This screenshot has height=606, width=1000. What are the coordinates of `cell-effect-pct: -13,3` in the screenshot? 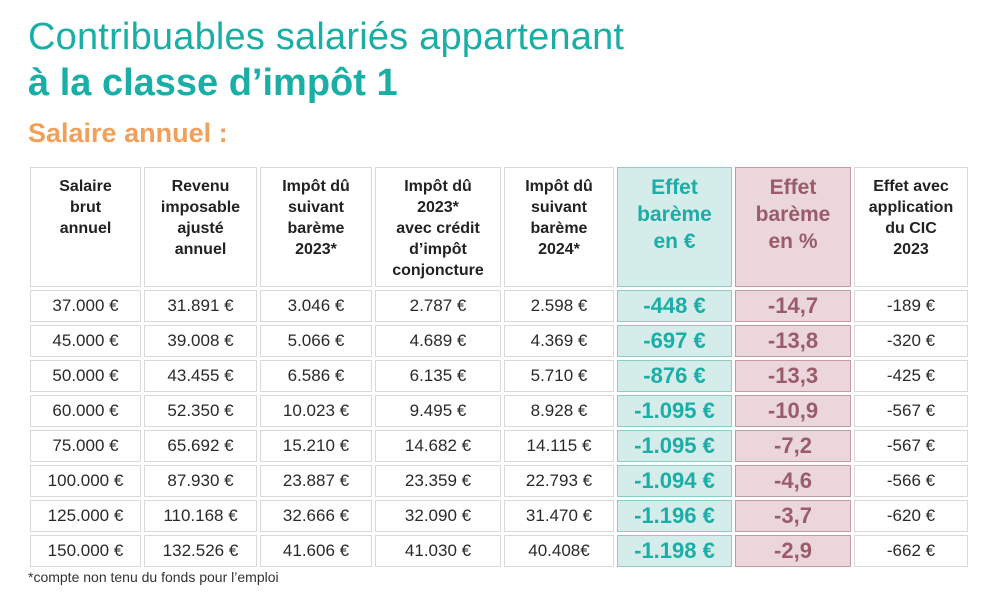 It's located at (793, 376).